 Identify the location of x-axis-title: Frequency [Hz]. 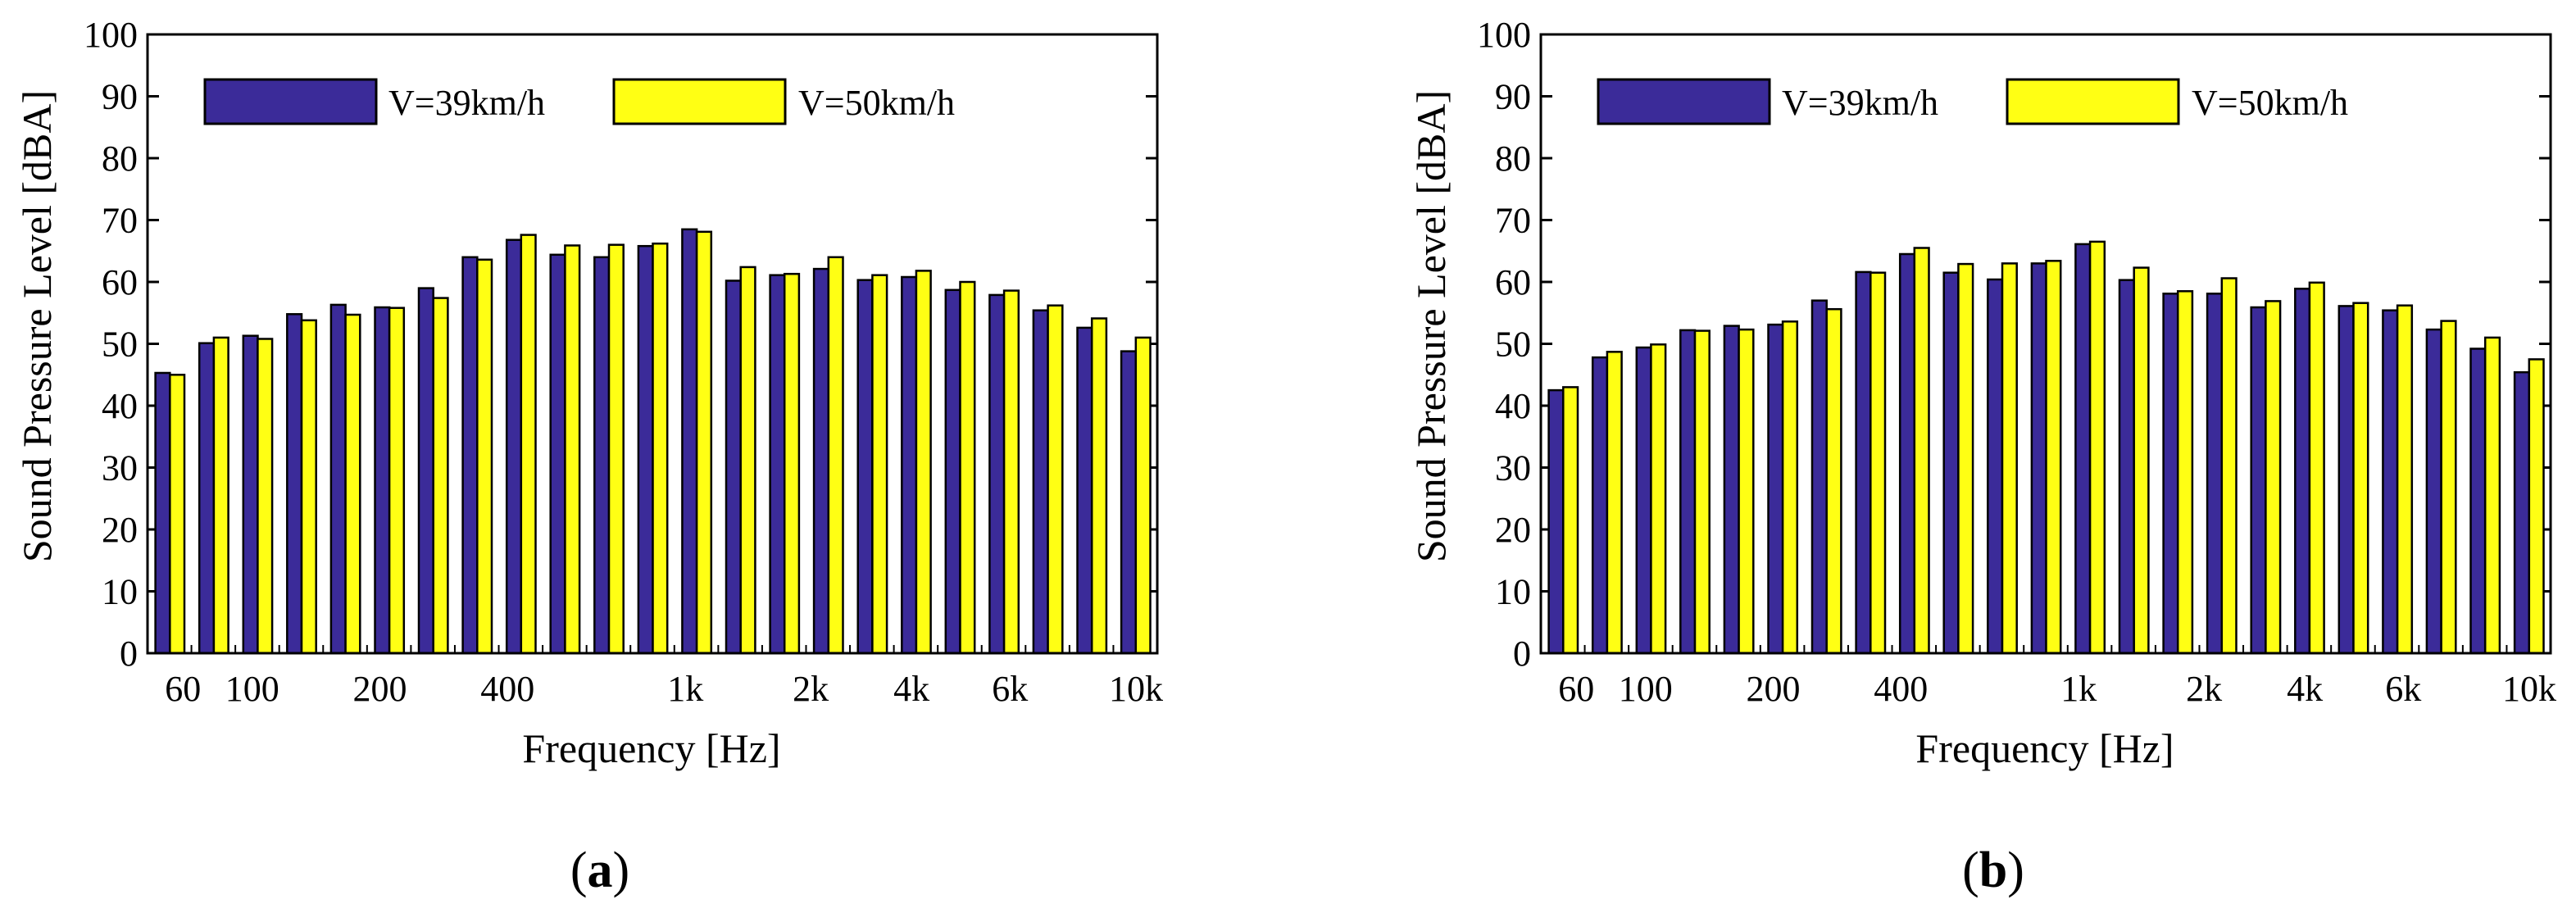
(651, 748).